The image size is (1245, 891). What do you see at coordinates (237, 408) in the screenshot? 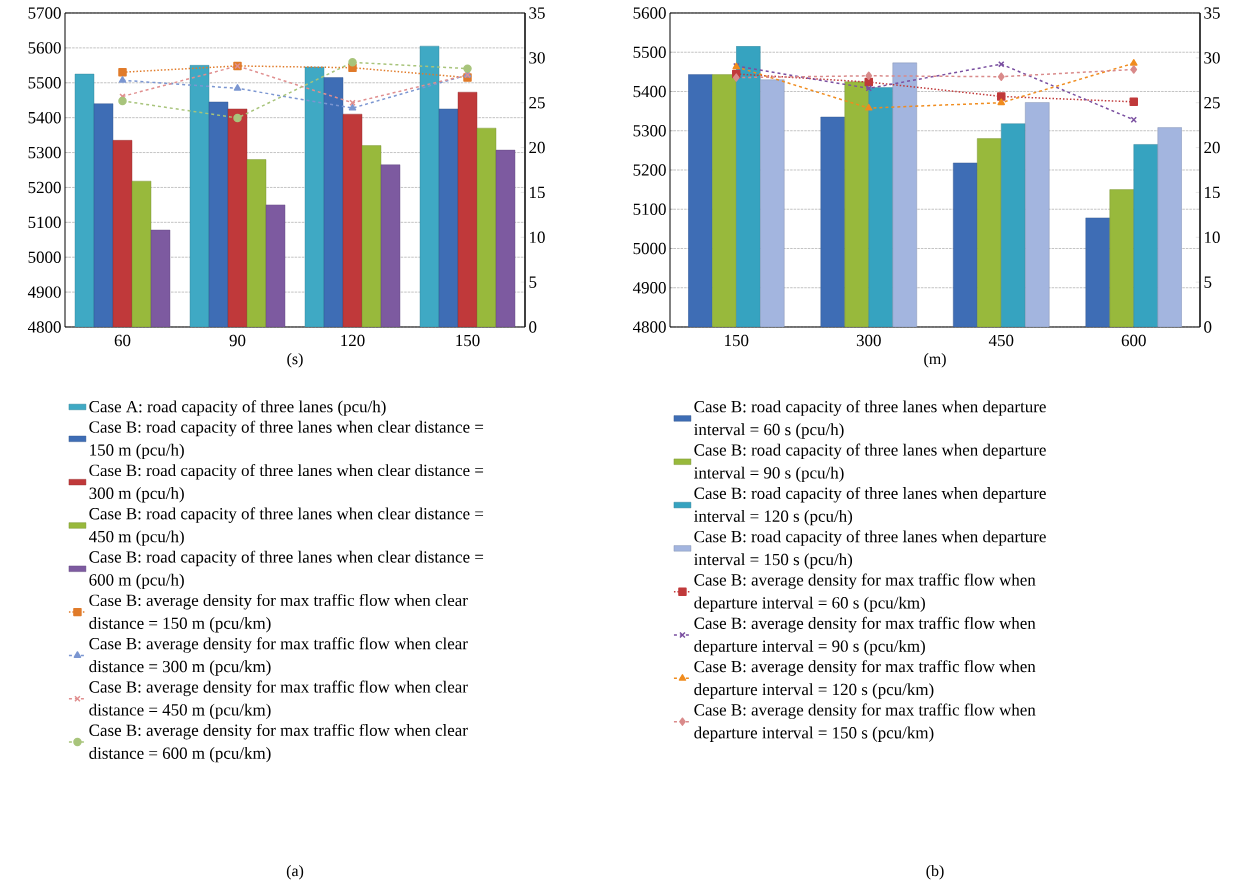
I see `legend-label: Case A: road capacity of three lanes (pcu/h)` at bounding box center [237, 408].